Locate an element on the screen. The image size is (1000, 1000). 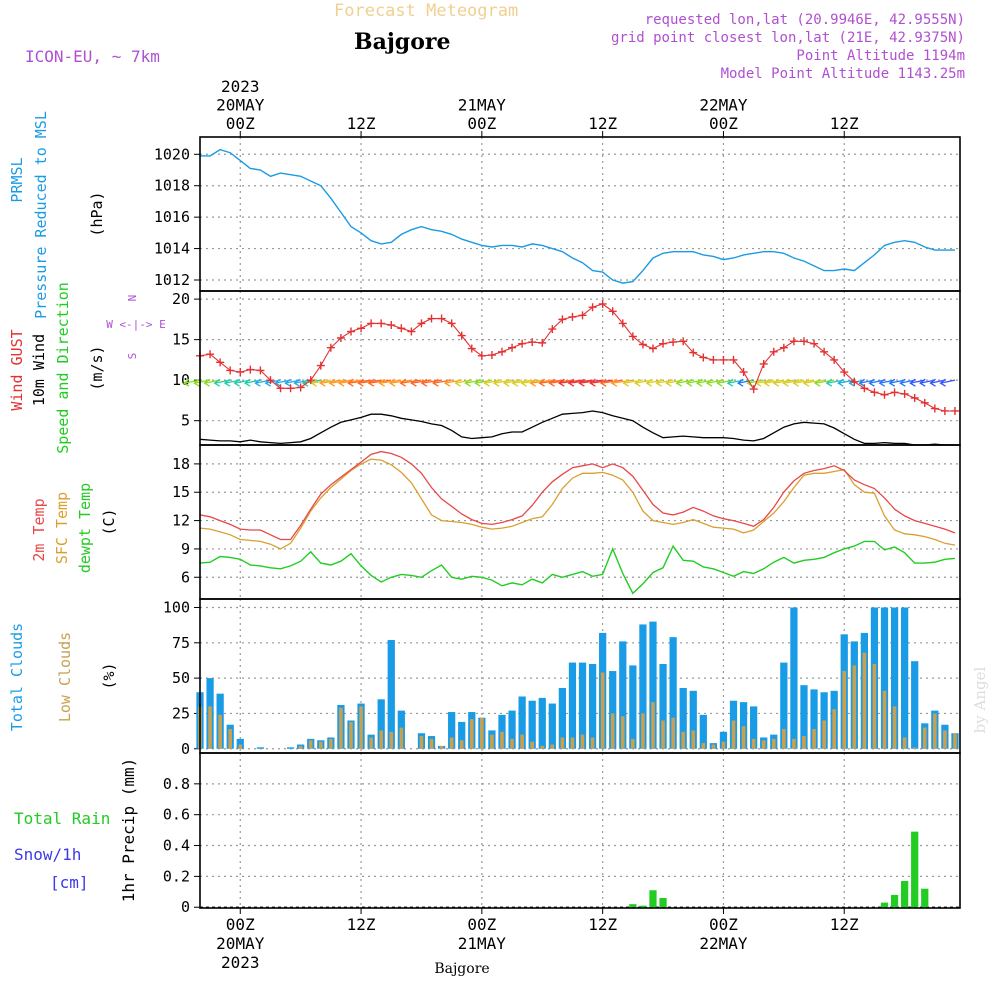
y-tick-label: 1014 is located at coordinates (172, 249).